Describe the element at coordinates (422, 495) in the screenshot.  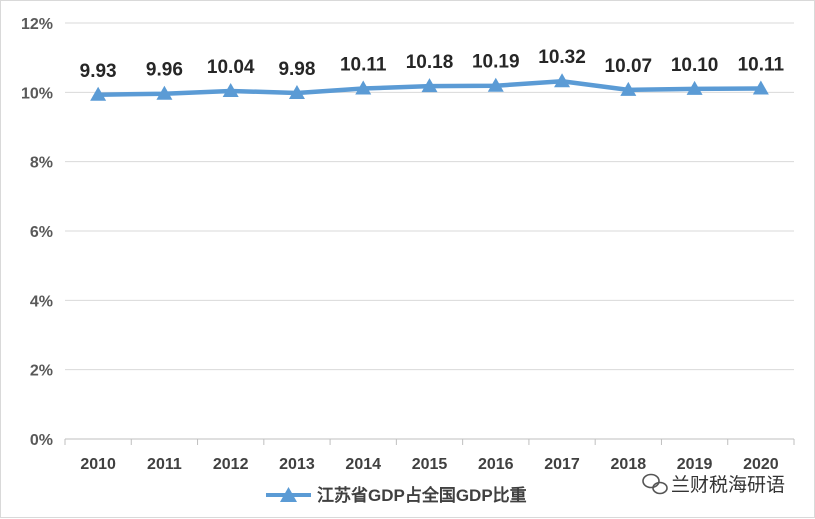
I see `legend-label: 江苏省GDP占全国GDP比重` at that location.